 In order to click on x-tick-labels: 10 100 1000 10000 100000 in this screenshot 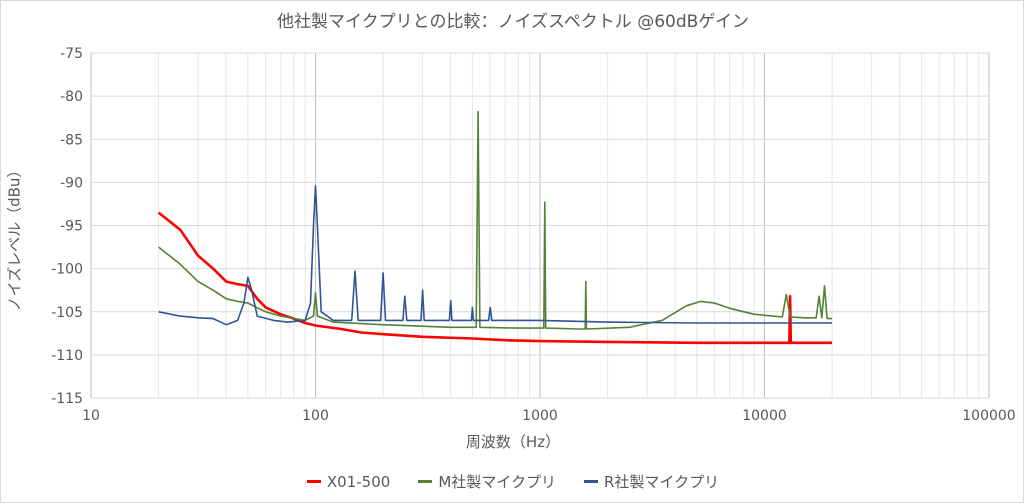, I will do `click(549, 416)`.